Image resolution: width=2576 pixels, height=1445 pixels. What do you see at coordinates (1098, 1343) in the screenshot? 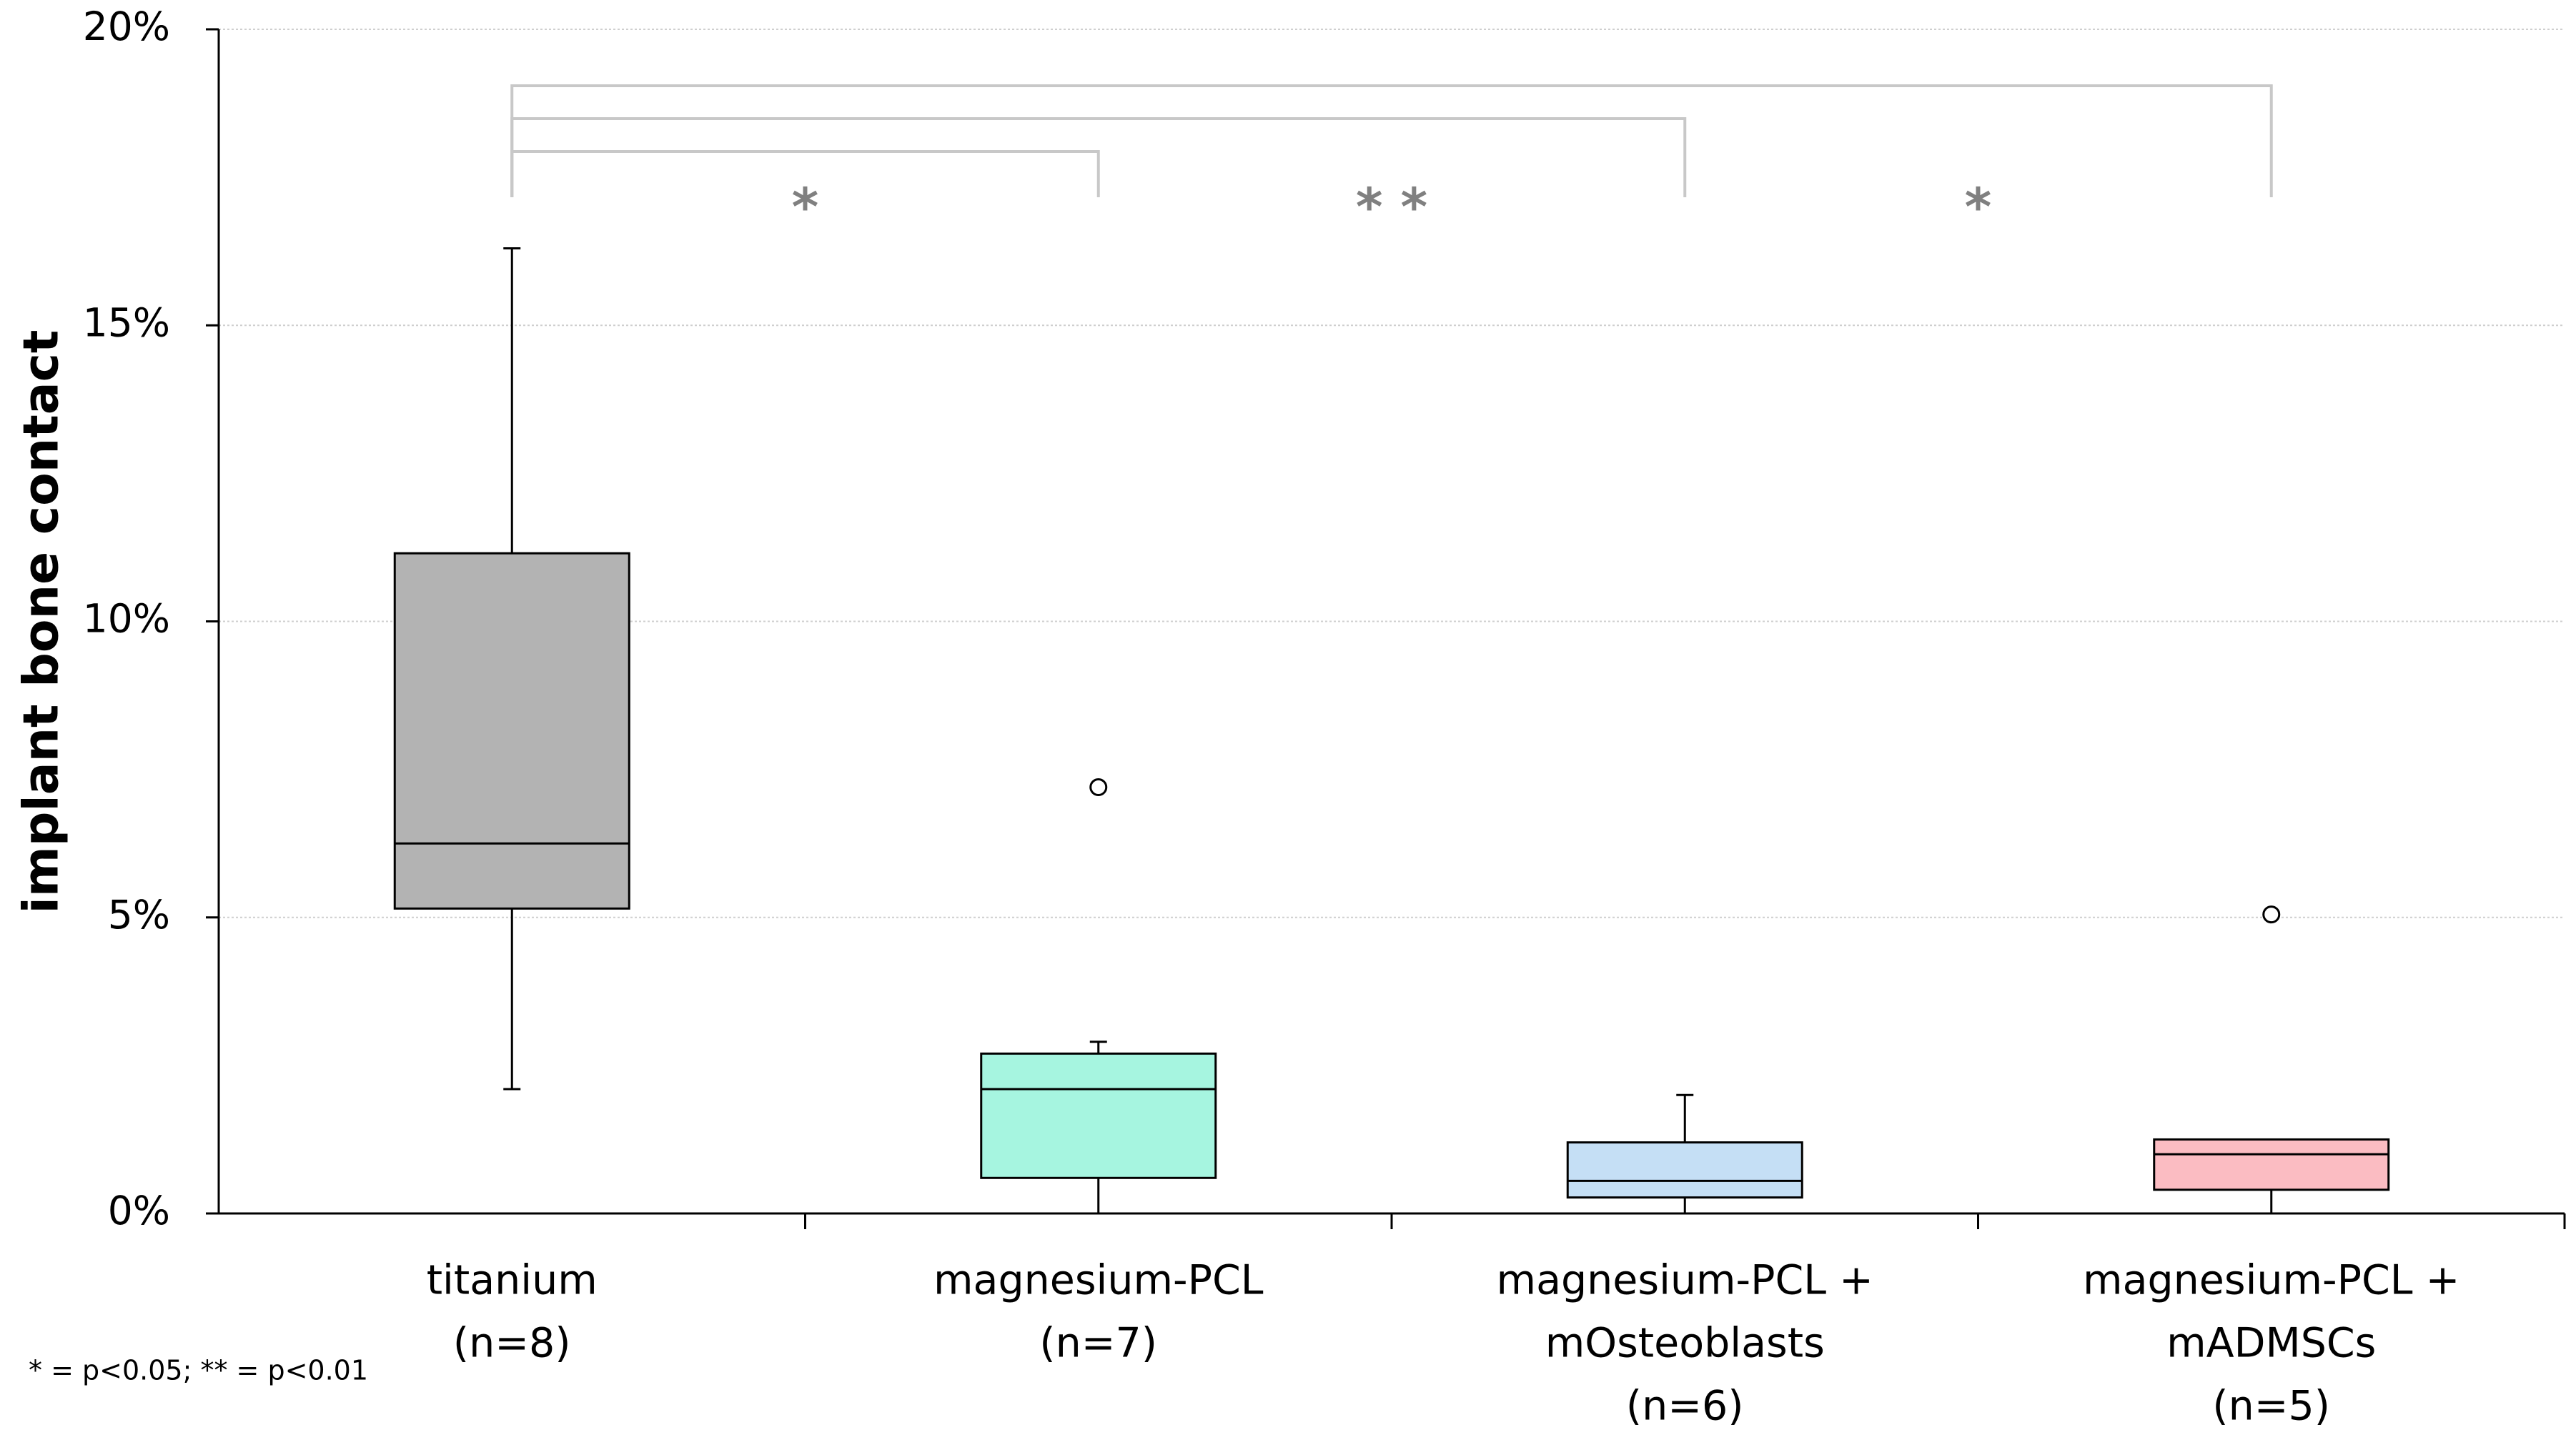
I see `x-tick-label: (n=7)` at bounding box center [1098, 1343].